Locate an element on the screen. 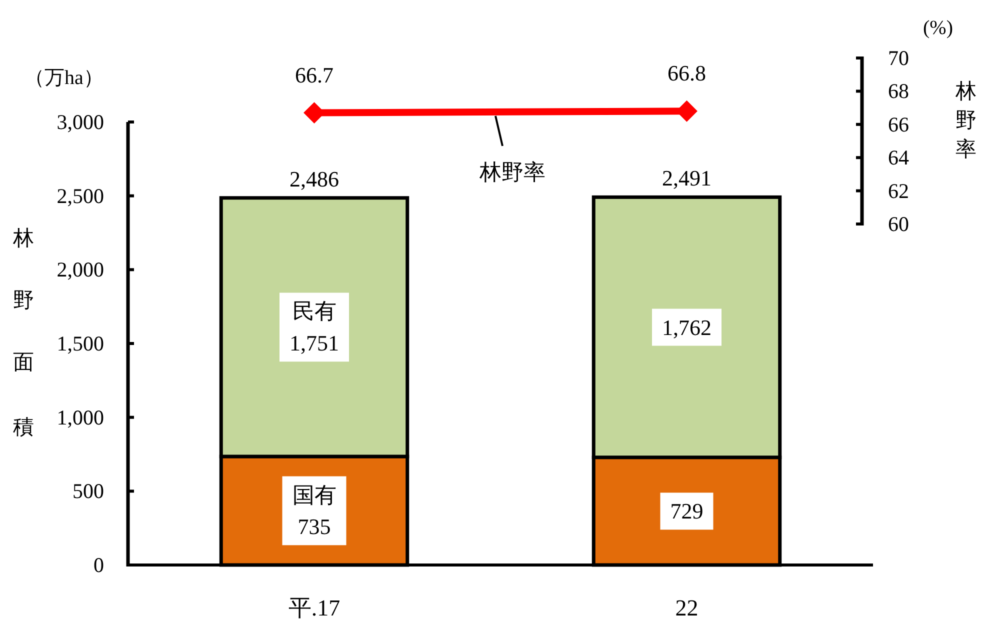 This screenshot has width=981, height=619. x-tick-label: 22 is located at coordinates (686, 607).